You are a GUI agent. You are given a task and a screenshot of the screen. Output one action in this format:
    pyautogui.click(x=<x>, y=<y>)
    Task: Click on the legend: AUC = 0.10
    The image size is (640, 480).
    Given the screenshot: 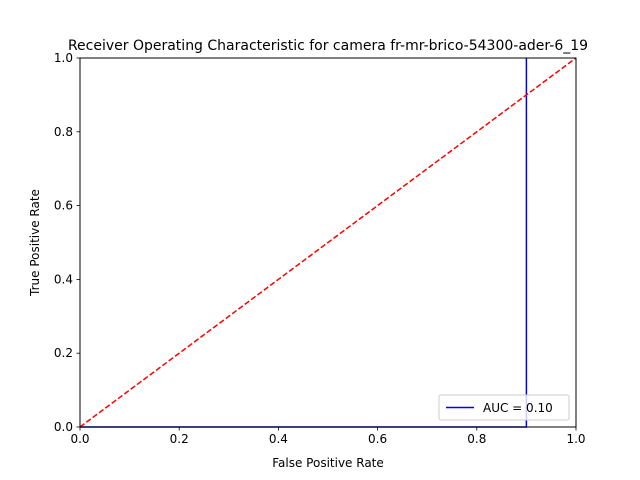 What is the action you would take?
    pyautogui.click(x=504, y=407)
    